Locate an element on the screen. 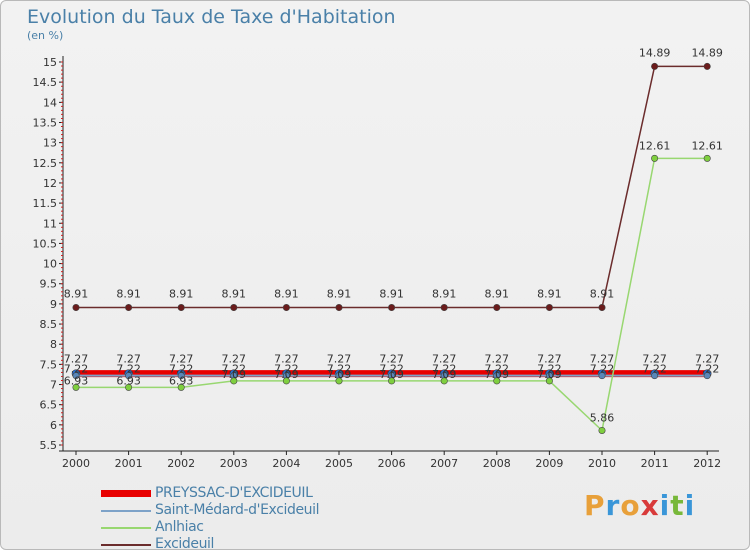  y-tick-label: 10 is located at coordinates (50, 264).